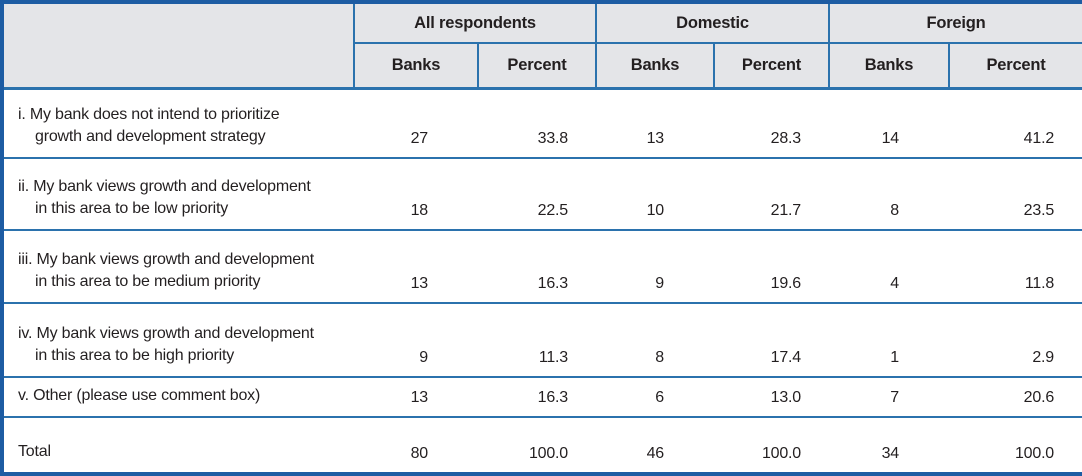 This screenshot has height=476, width=1082. Describe the element at coordinates (537, 444) in the screenshot. I see `cell-all-percent: 100.0` at that location.